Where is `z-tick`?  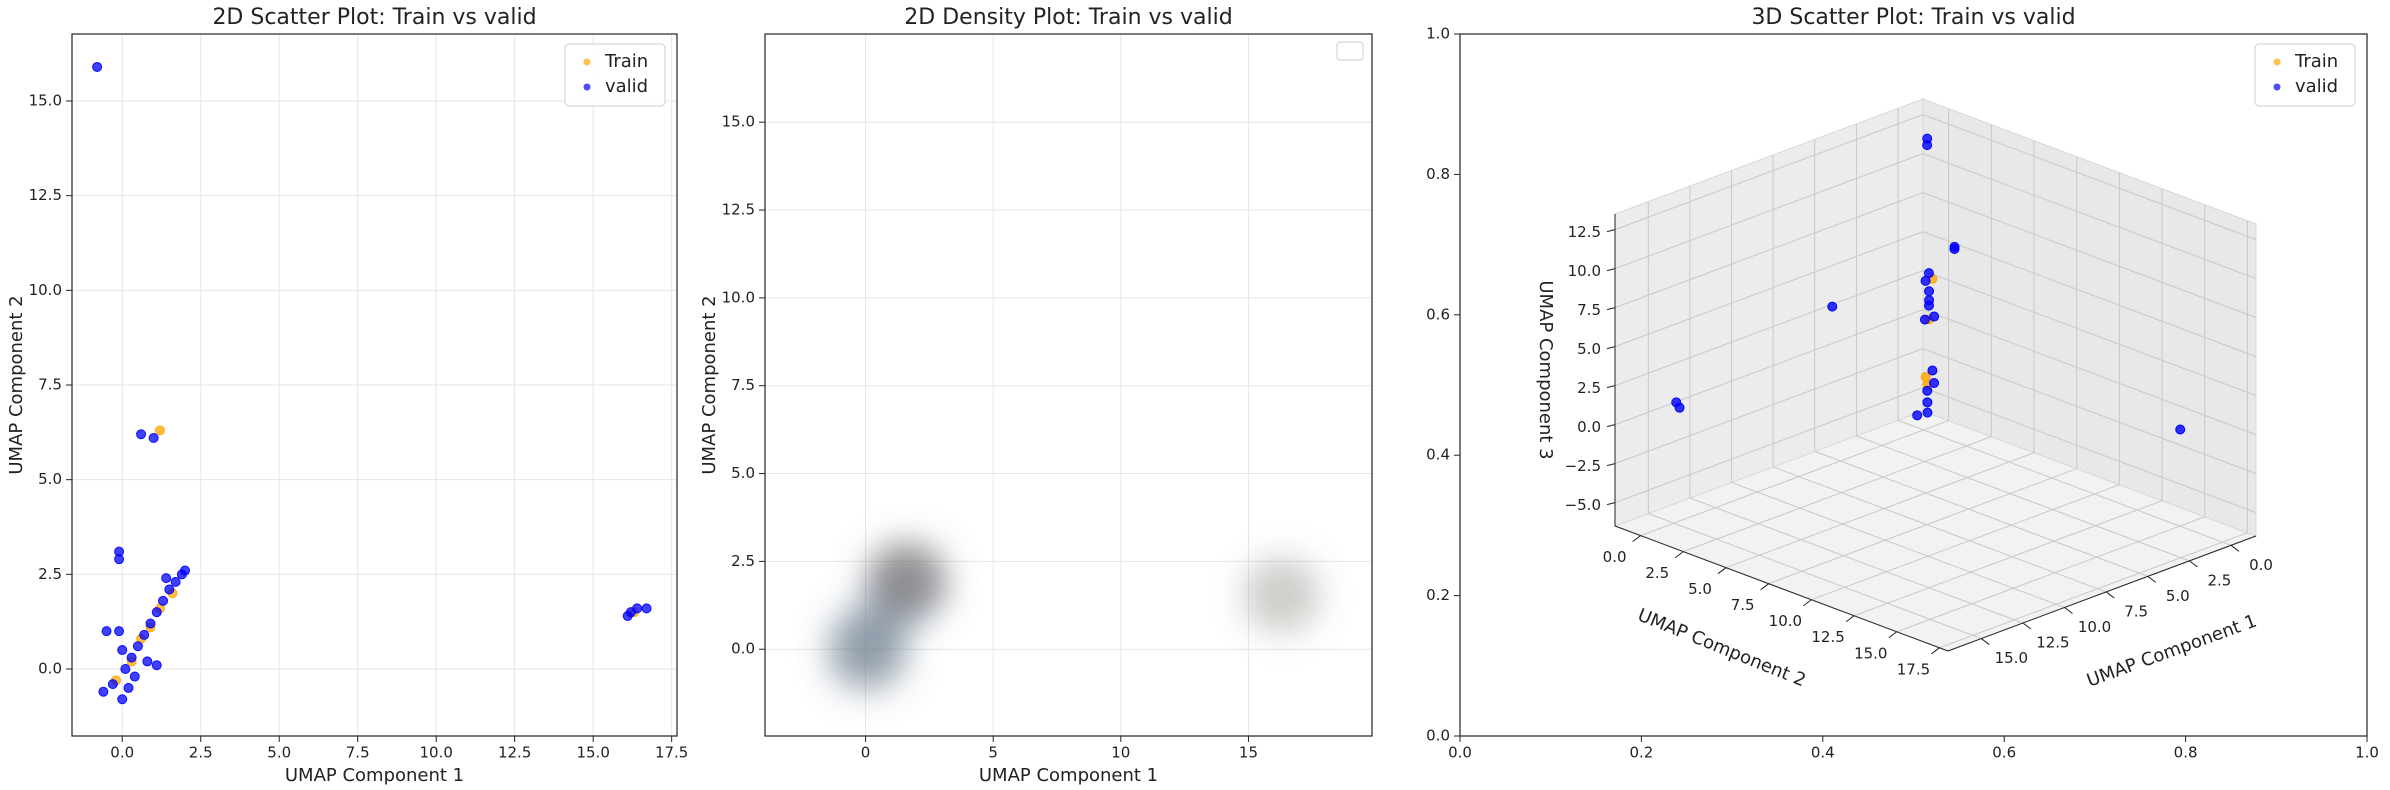 z-tick is located at coordinates (1611, 504).